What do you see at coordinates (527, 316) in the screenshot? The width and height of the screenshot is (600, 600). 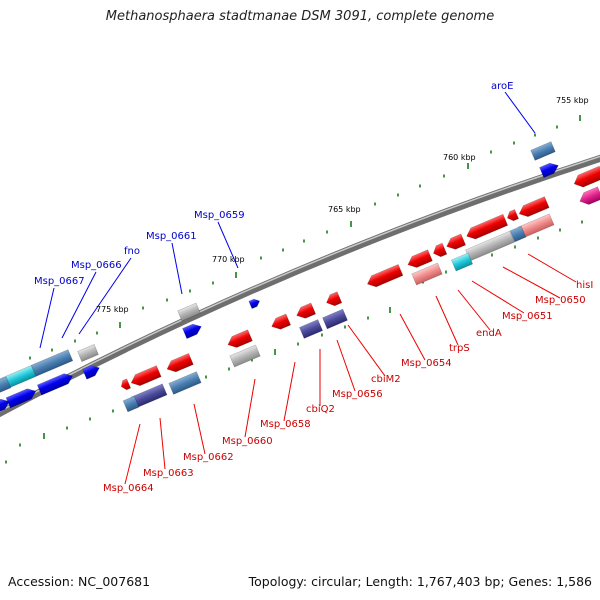 I see `gene-label-Msp_0651: Msp_0651` at bounding box center [527, 316].